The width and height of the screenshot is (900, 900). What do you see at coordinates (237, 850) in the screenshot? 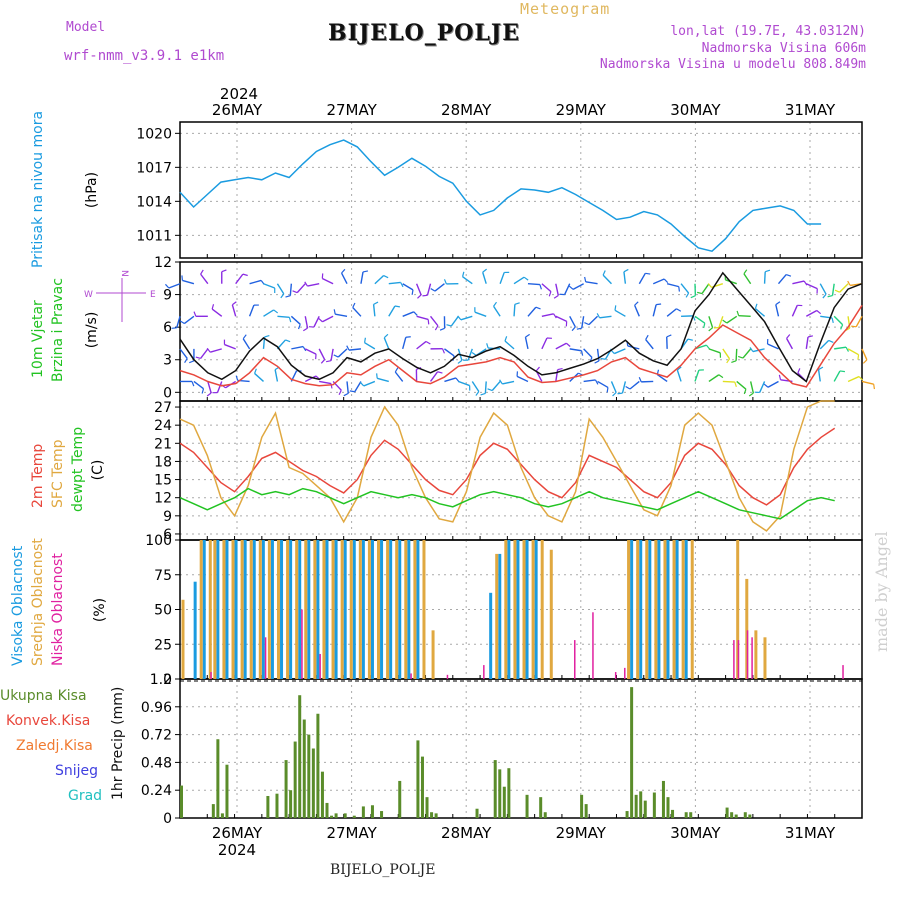
I see `bottom-year-label: 2024` at bounding box center [237, 850].